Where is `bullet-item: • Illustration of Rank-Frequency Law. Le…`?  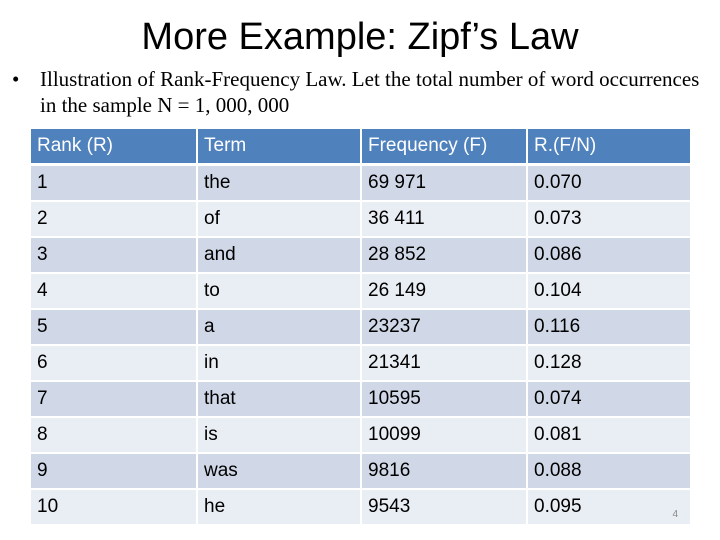 bullet-item: • Illustration of Rank-Frequency Law. Le… is located at coordinates (357, 92).